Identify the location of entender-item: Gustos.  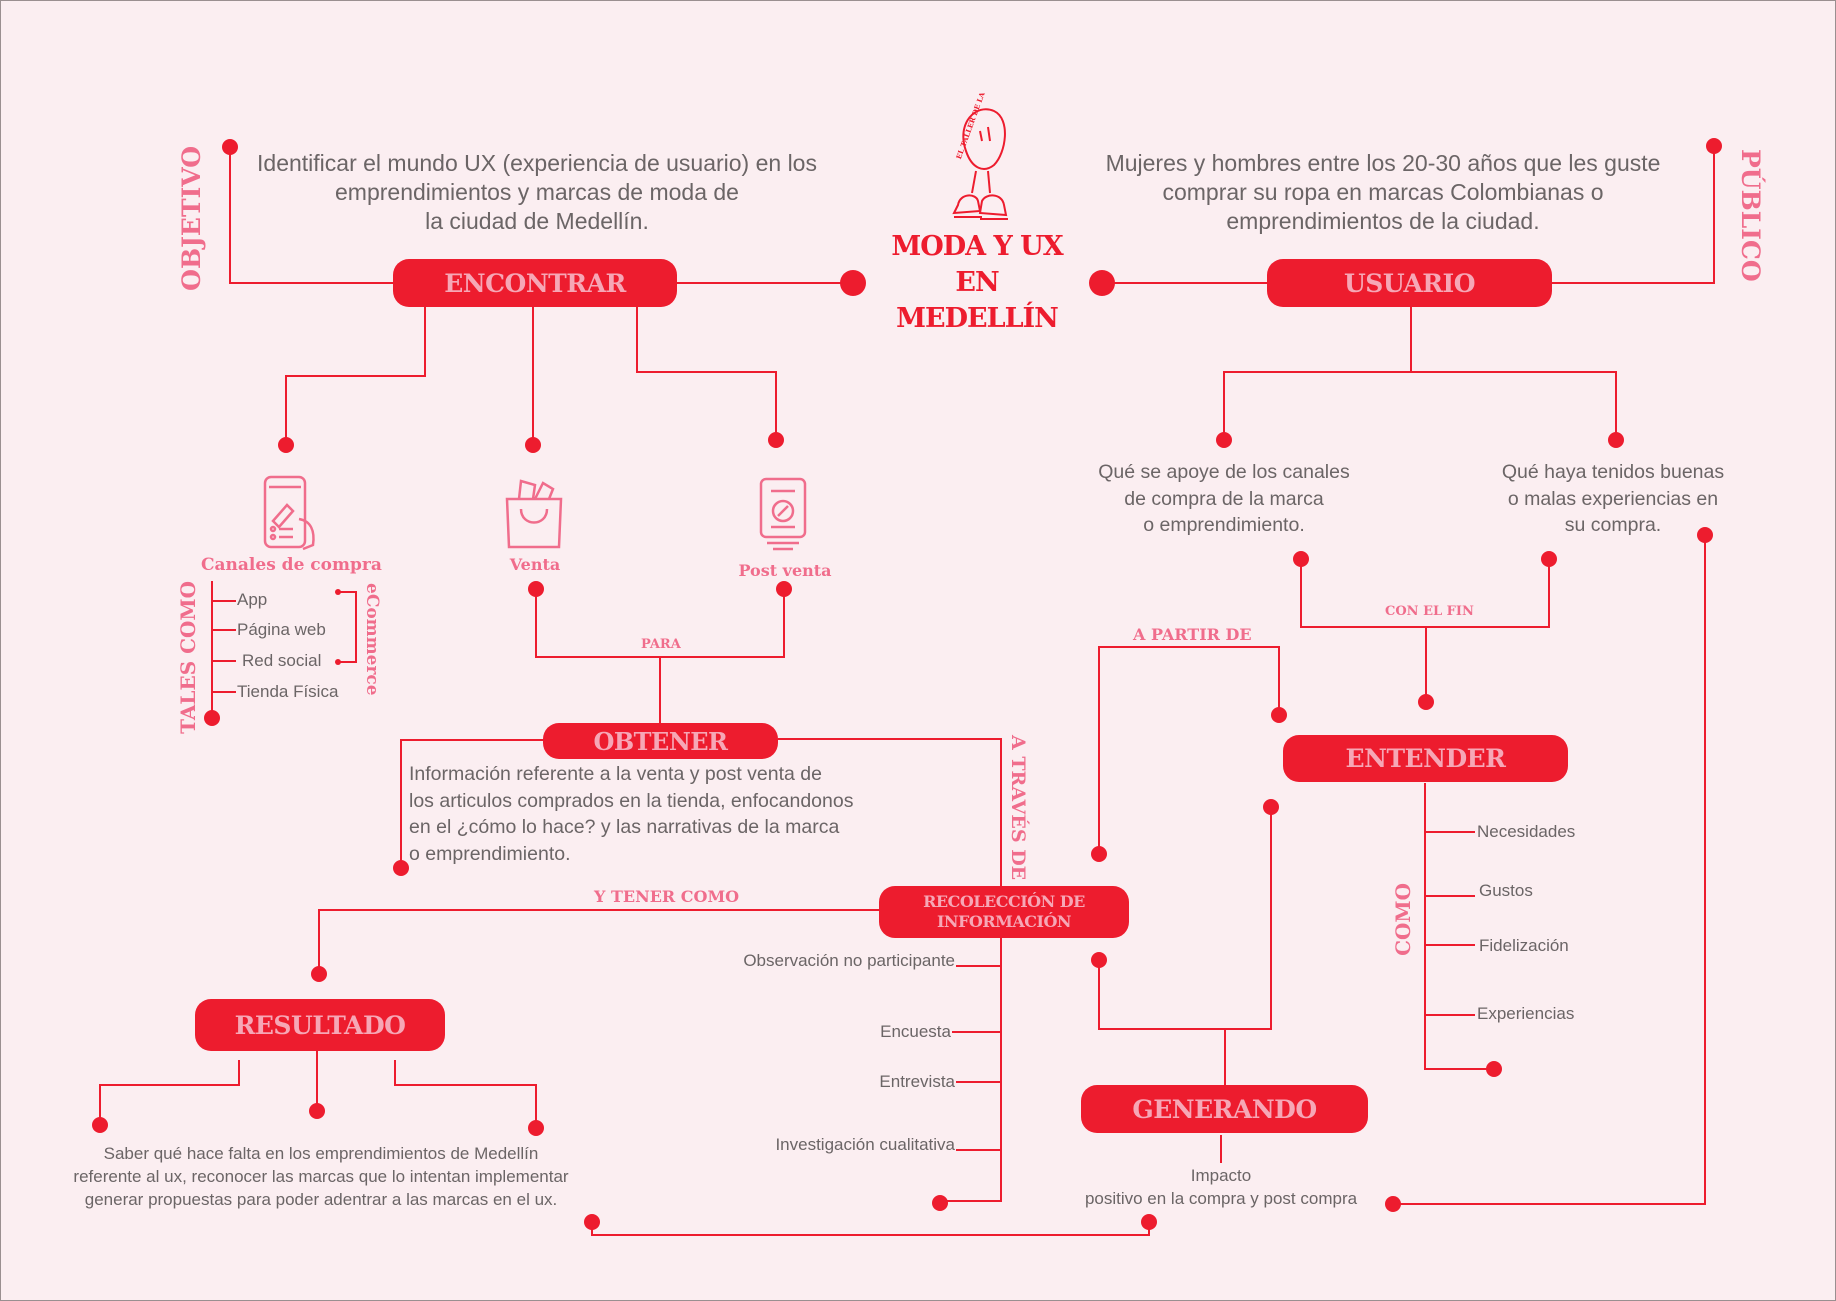
(1506, 890).